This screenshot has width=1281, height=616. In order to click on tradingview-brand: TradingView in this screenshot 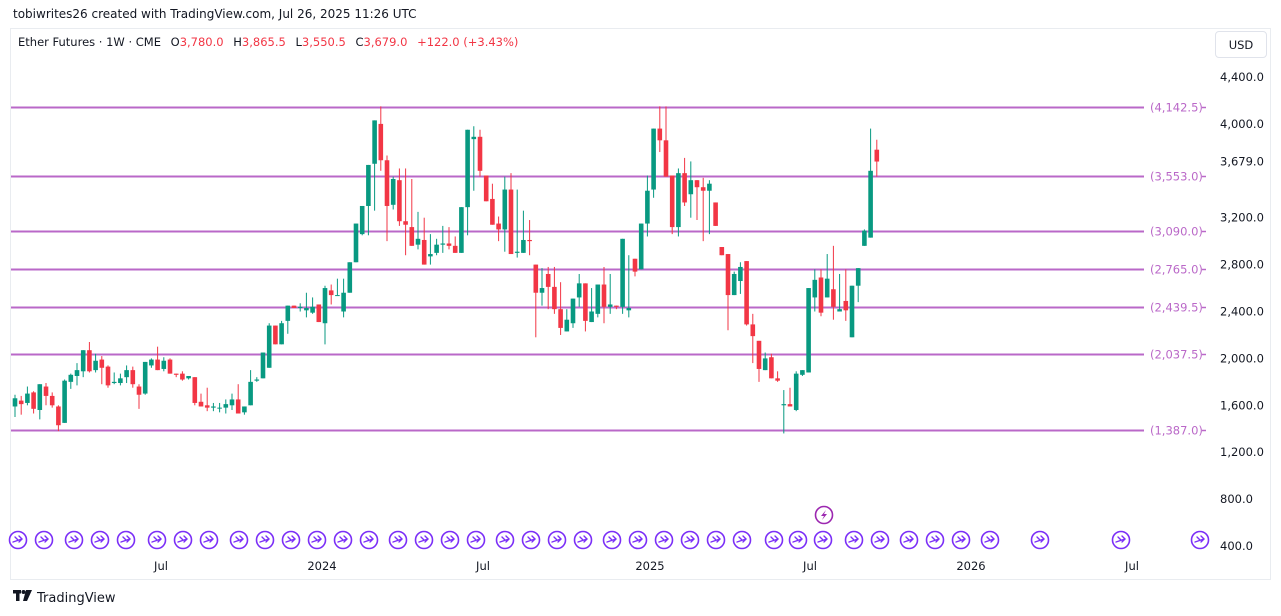, I will do `click(64, 598)`.